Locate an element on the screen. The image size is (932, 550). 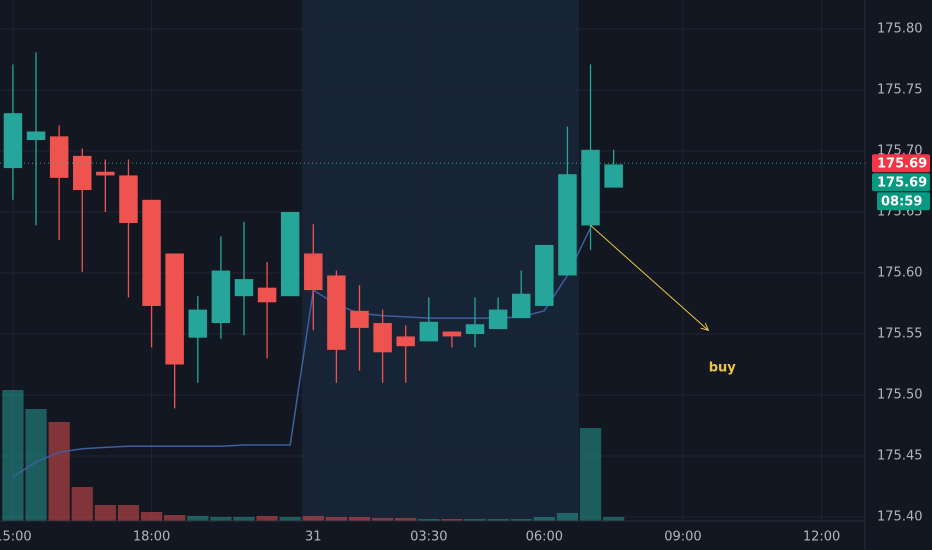
arrow-head is located at coordinates (705, 327).